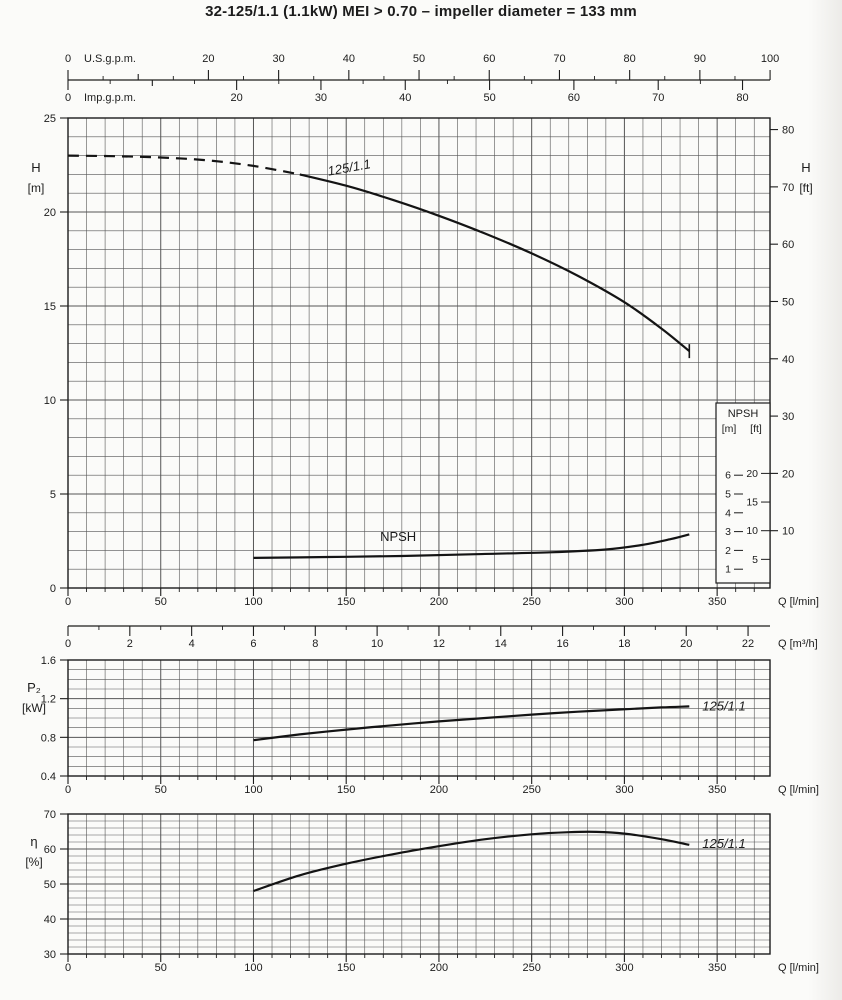 Image resolution: width=842 pixels, height=1000 pixels. What do you see at coordinates (53, 495) in the screenshot?
I see `y-tick-label: 5` at bounding box center [53, 495].